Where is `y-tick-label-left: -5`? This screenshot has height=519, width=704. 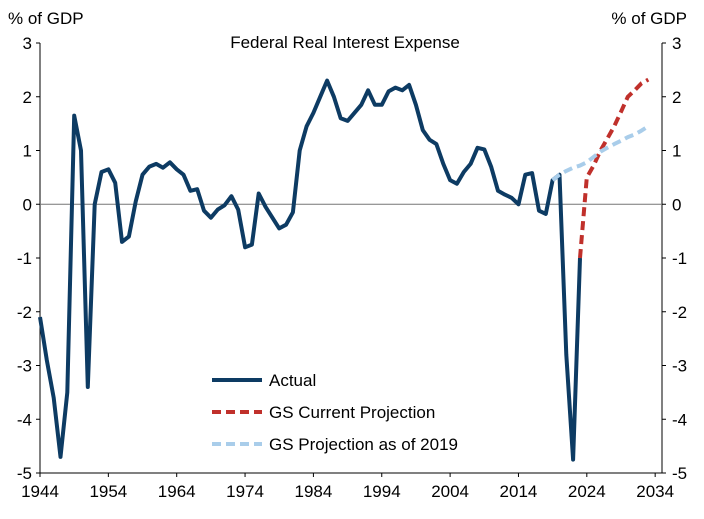 y-tick-label-left: -5 is located at coordinates (24, 473).